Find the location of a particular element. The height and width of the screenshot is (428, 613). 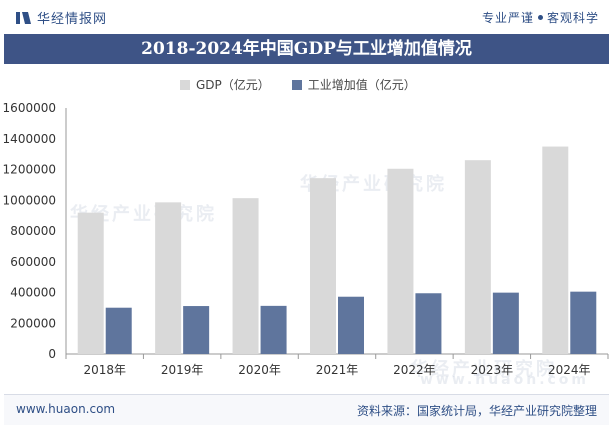

y-tick-label: 200000 is located at coordinates (33, 323).